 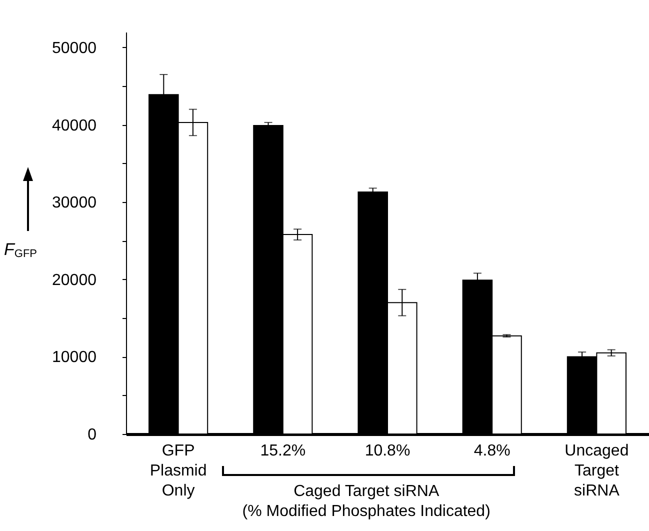 I want to click on x-tick-label: GFP Plasmid Only, so click(x=178, y=471).